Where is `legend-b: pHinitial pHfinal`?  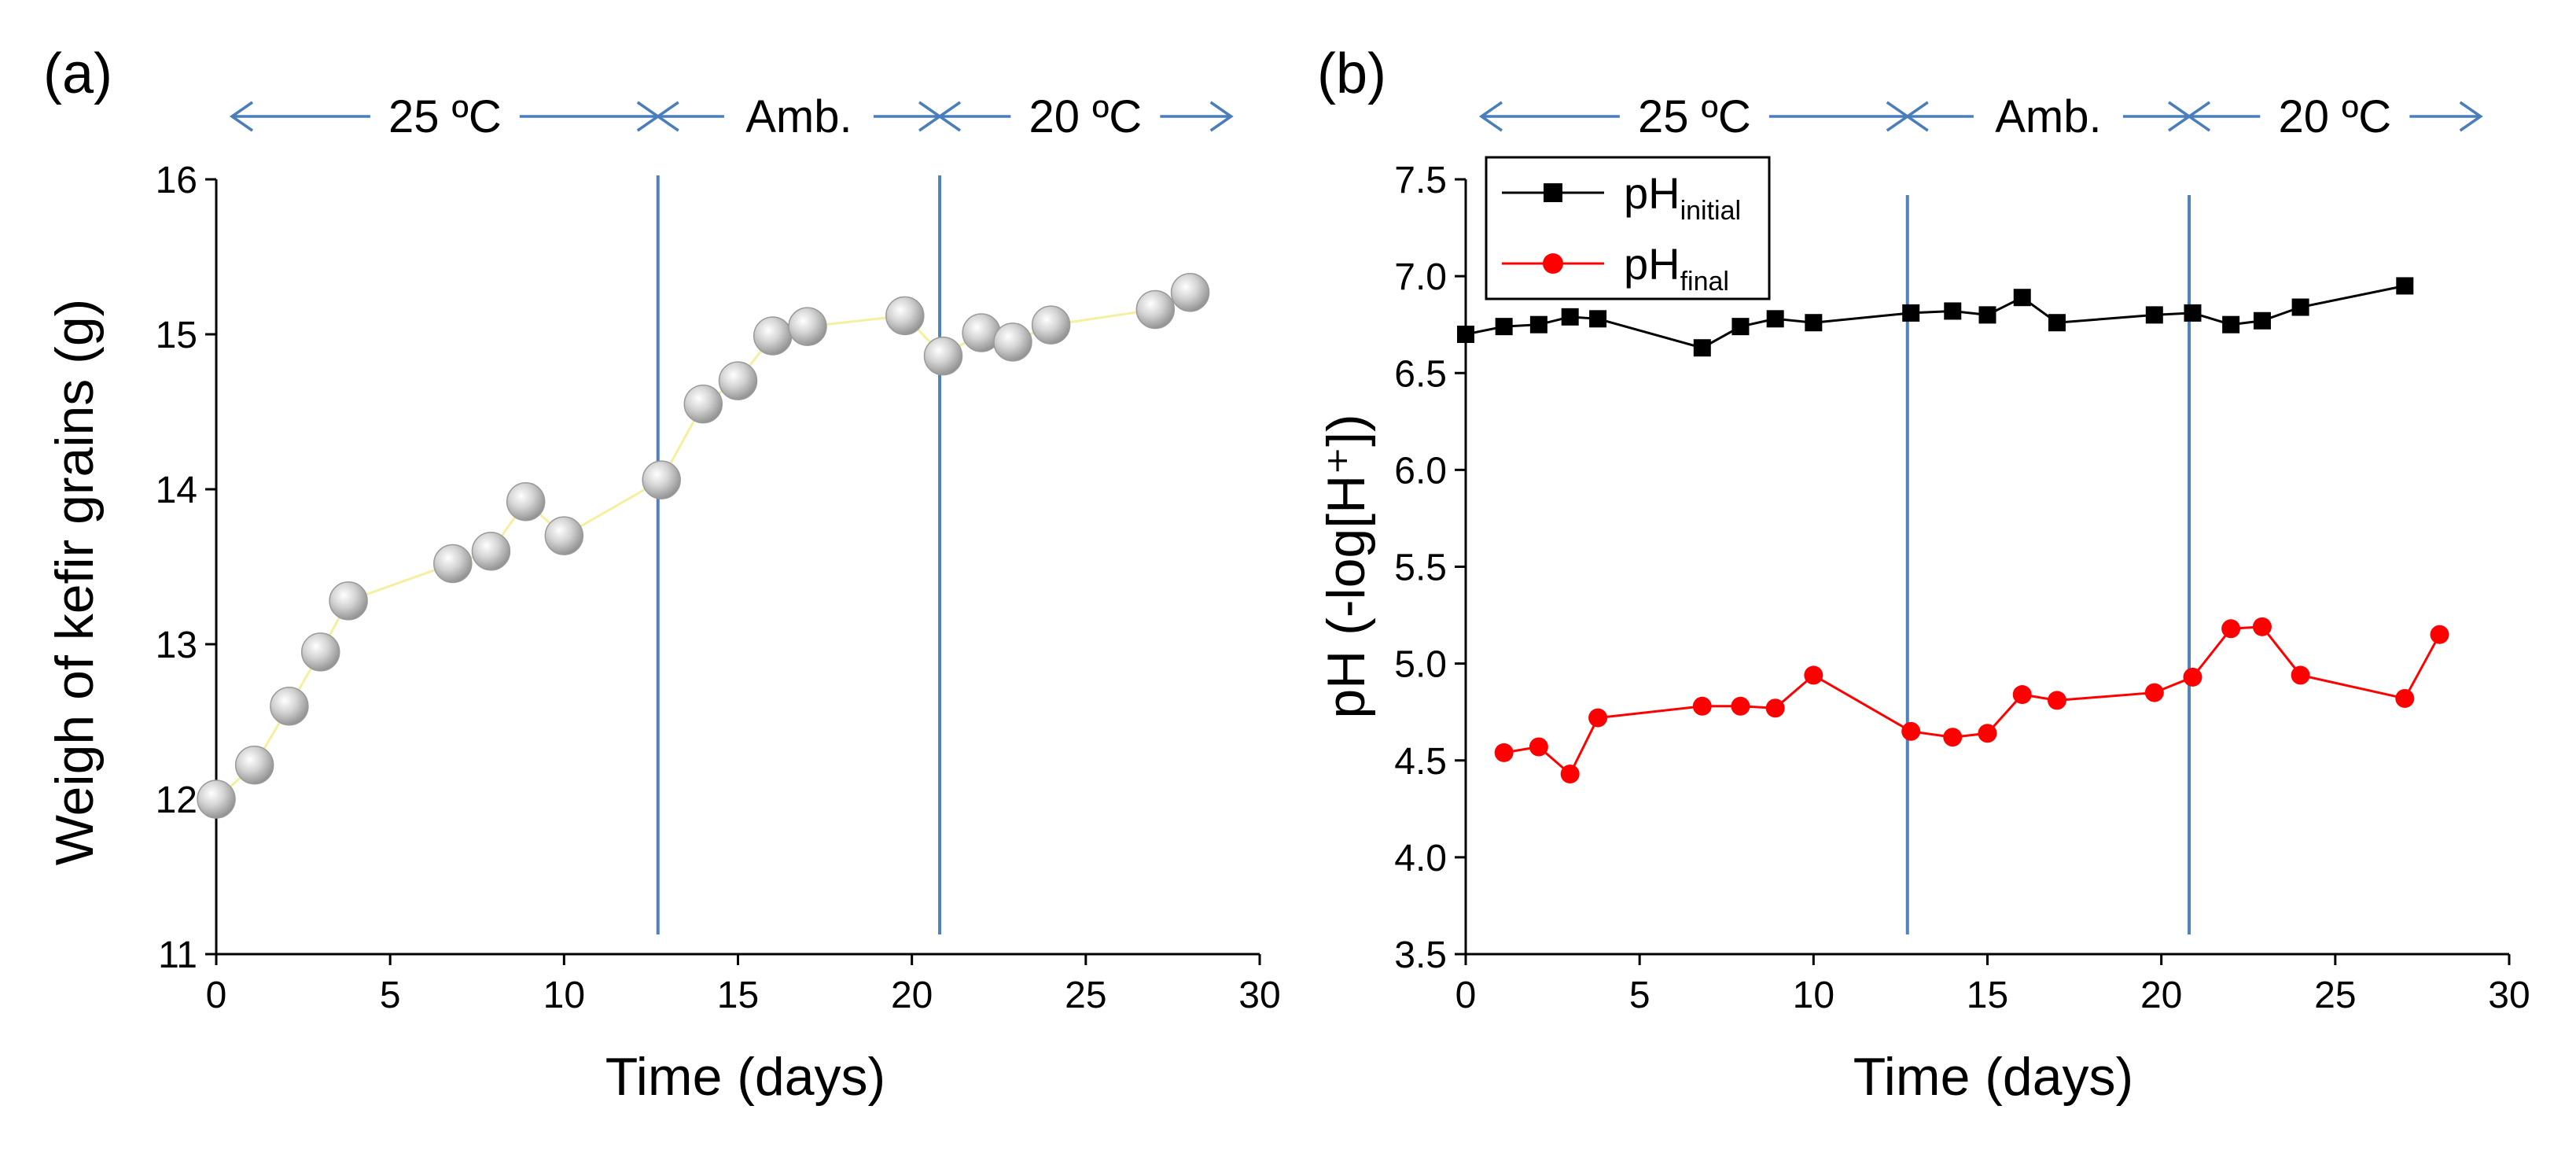 legend-b: pHinitial pHfinal is located at coordinates (1628, 228).